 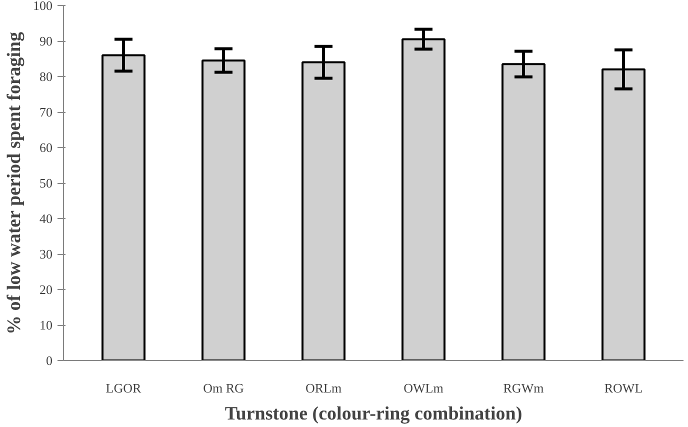 What do you see at coordinates (46, 147) in the screenshot?
I see `y-tick-label: 60` at bounding box center [46, 147].